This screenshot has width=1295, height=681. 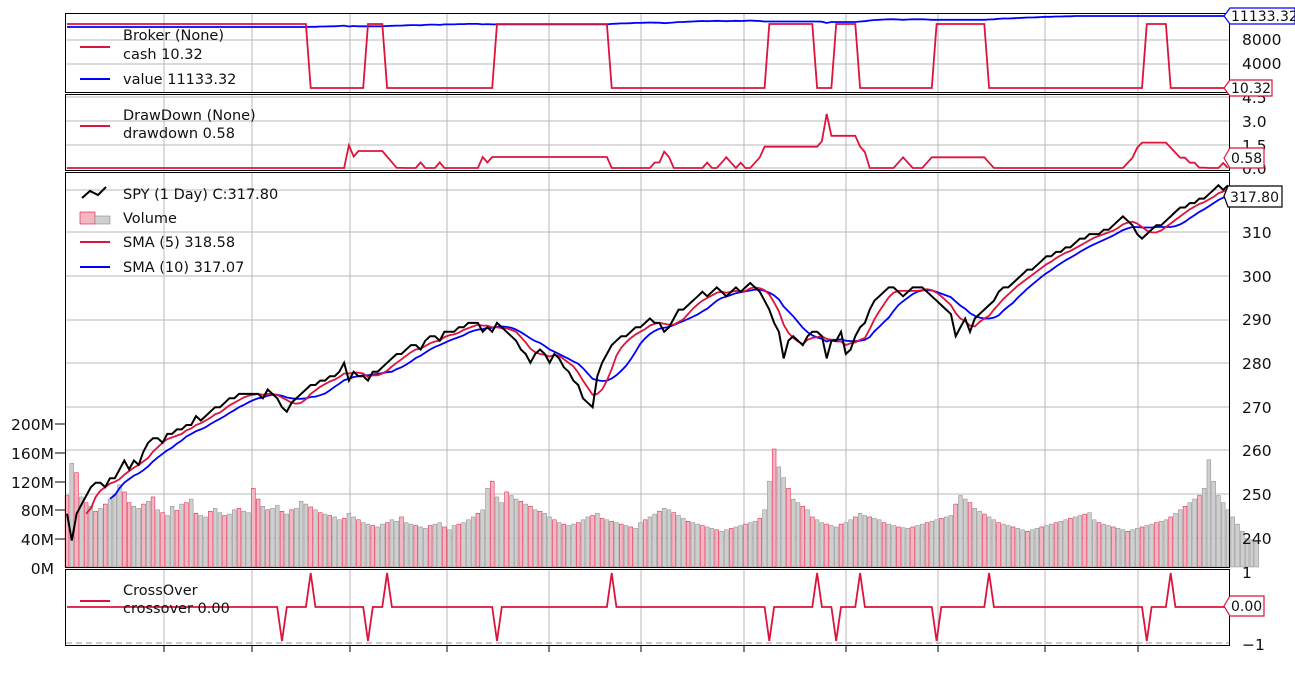 I want to click on crossover-legend-value: crossover 0.00, so click(x=176, y=609).